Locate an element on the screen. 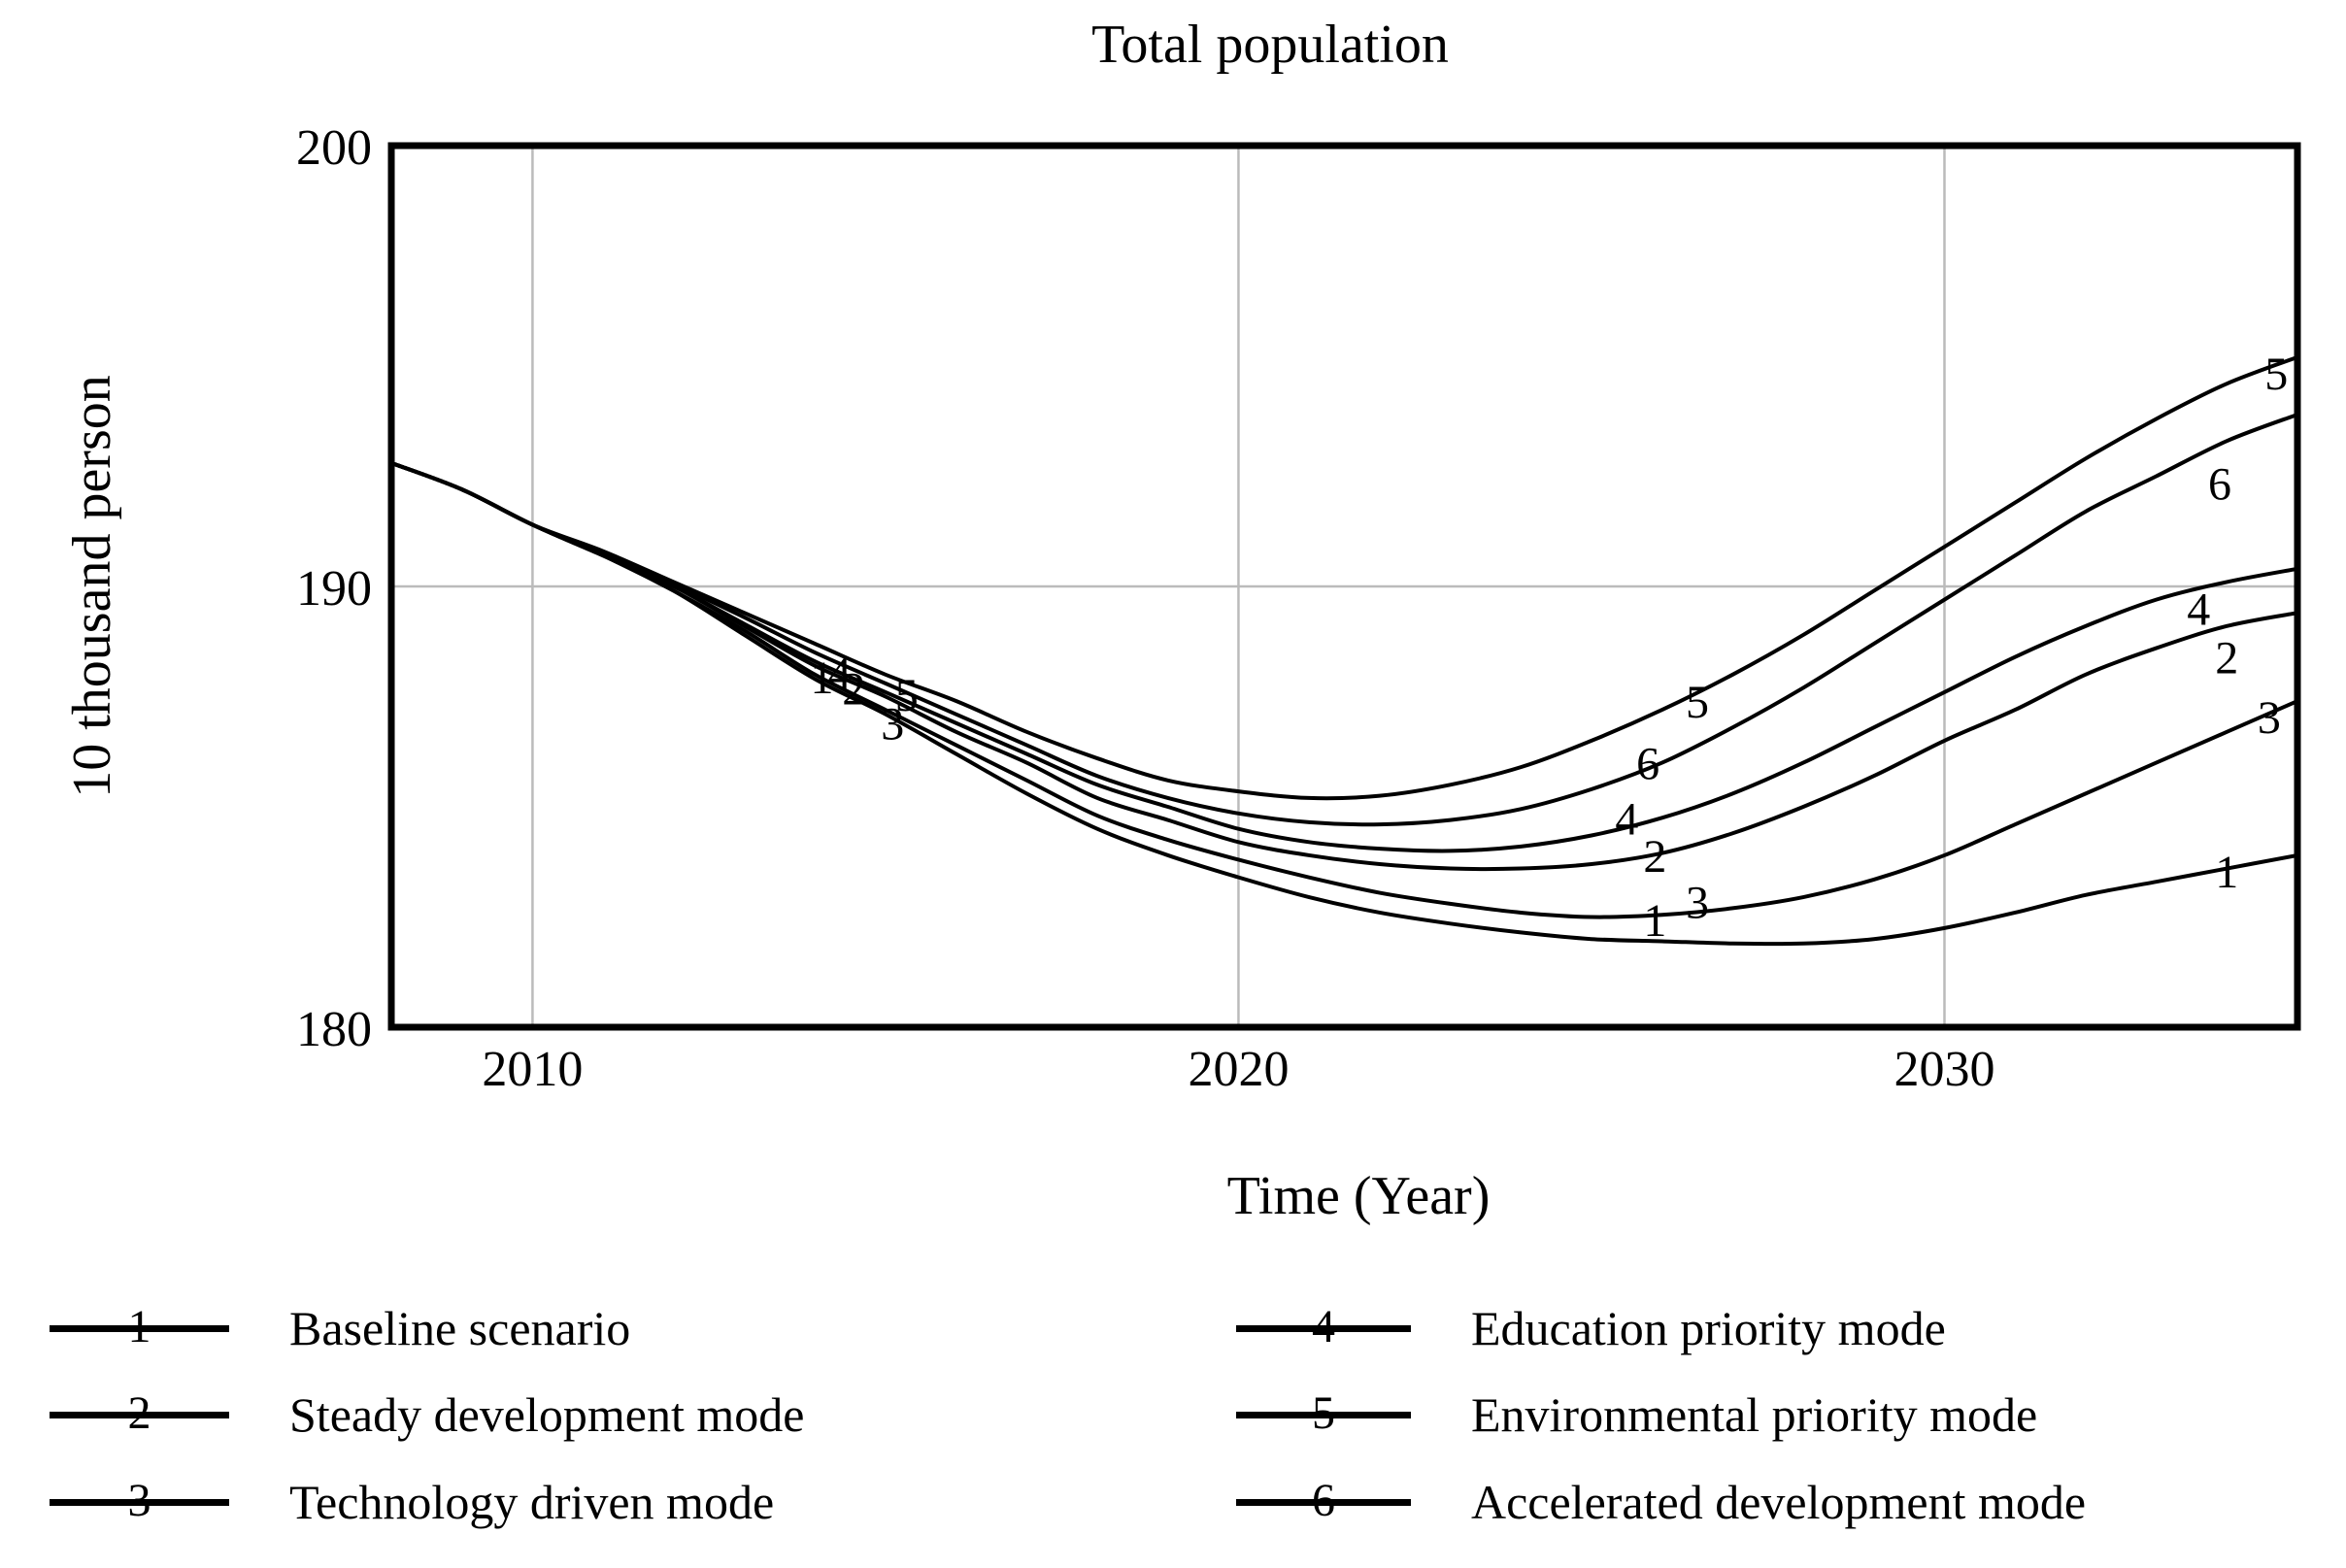 This screenshot has height=1568, width=2346. x-tick-label-2020: 2020 is located at coordinates (1239, 1069).